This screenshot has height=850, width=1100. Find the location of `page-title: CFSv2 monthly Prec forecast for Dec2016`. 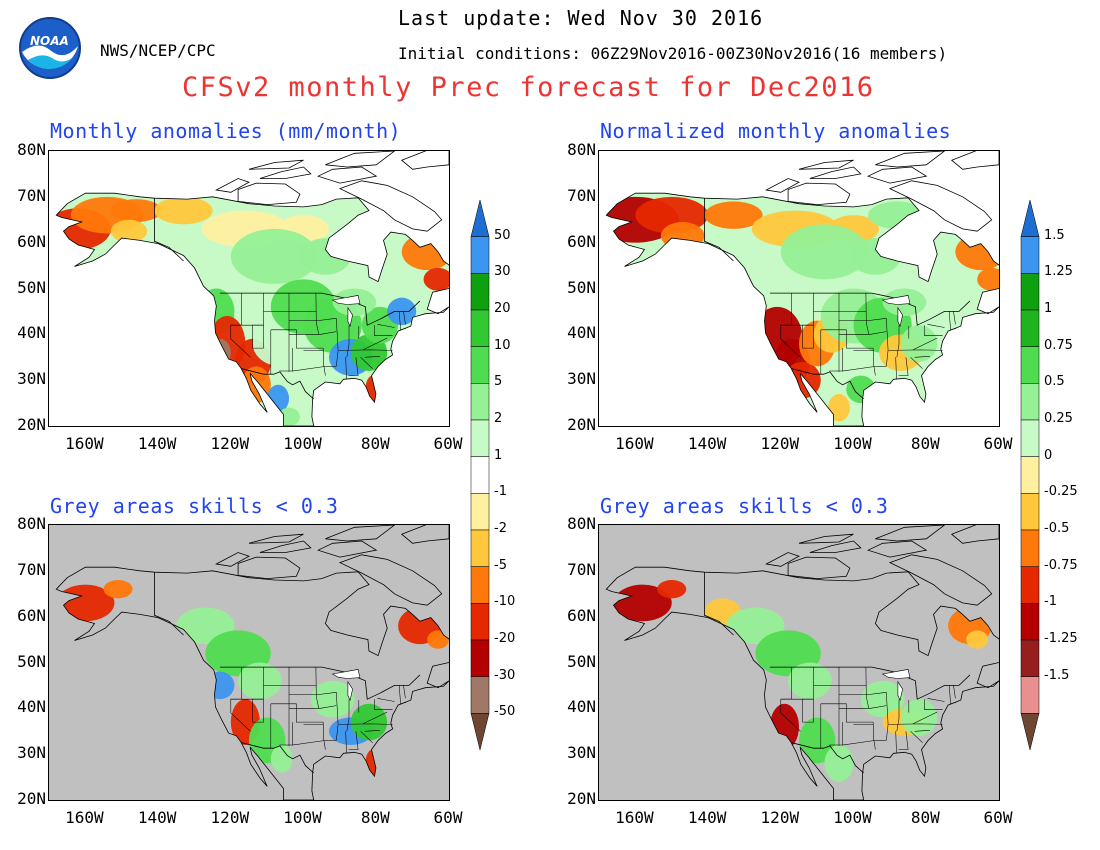

page-title: CFSv2 monthly Prec forecast for Dec2016 is located at coordinates (528, 87).